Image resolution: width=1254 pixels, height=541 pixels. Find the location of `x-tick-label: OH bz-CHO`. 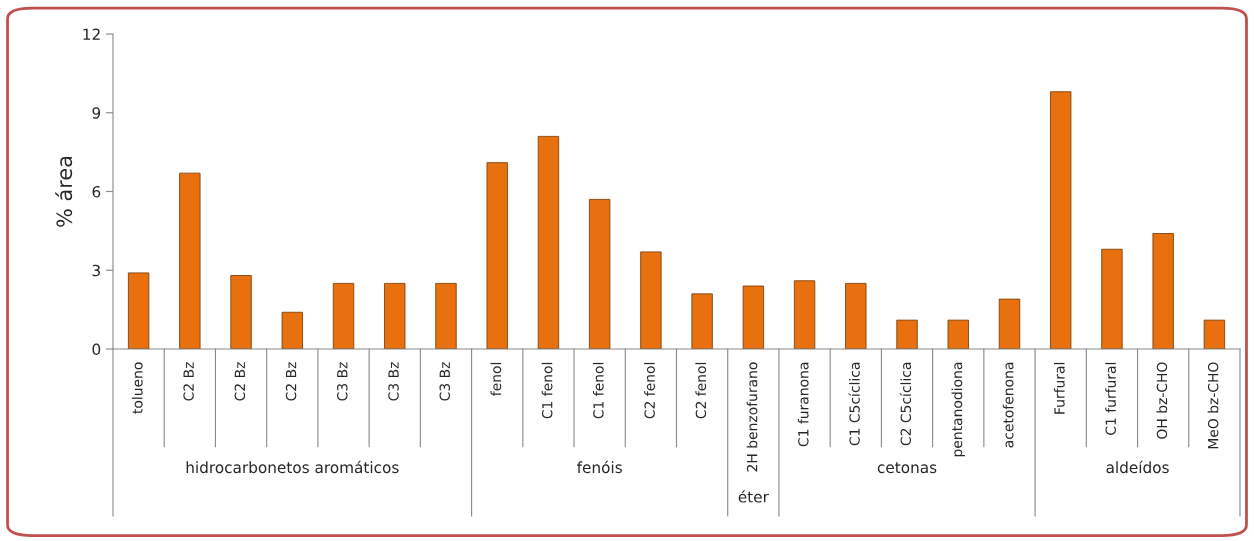

x-tick-label: OH bz-CHO is located at coordinates (1162, 400).